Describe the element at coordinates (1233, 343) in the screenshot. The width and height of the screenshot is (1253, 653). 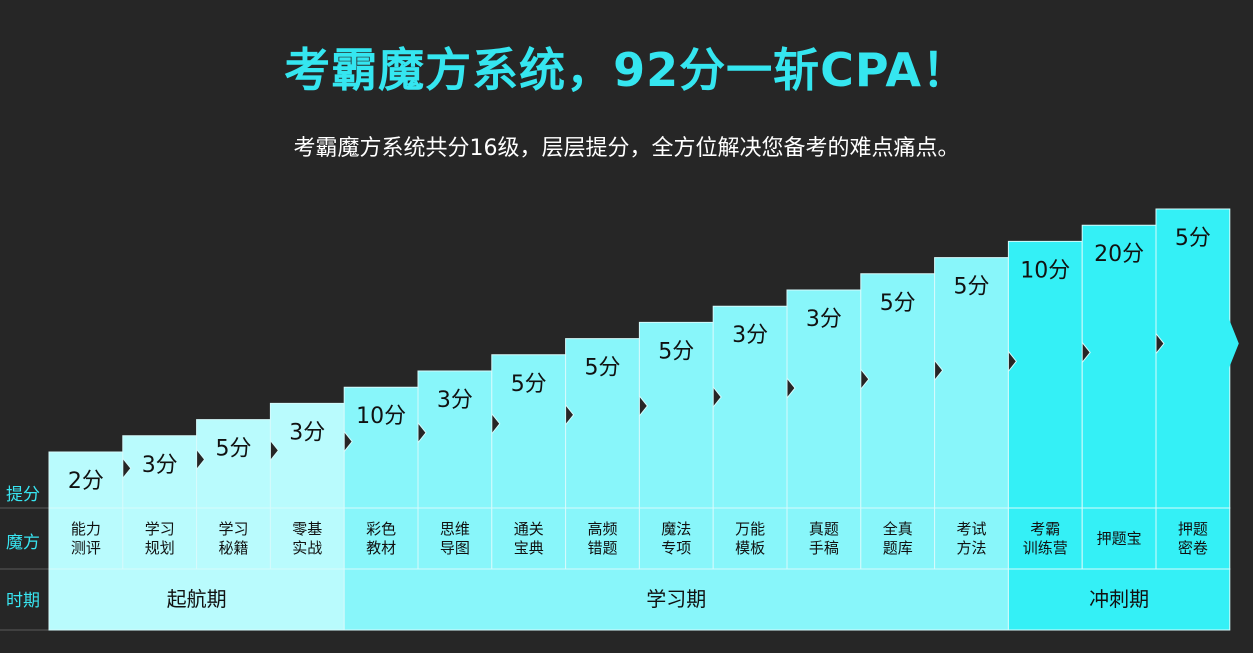
I see `arrow-tip` at that location.